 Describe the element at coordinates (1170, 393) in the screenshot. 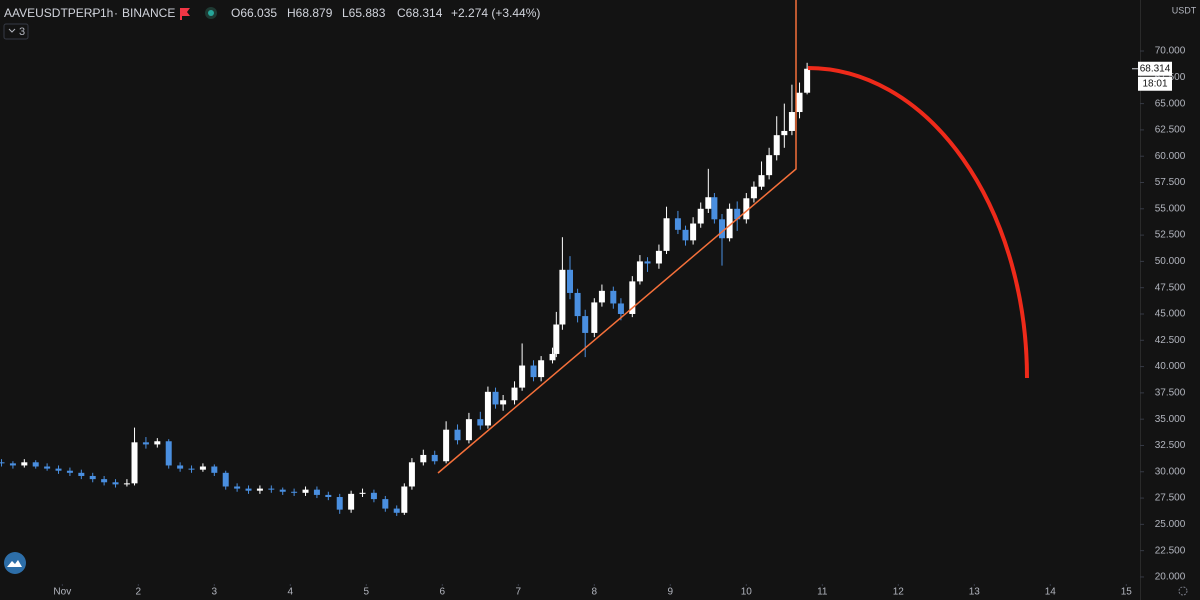

I see `y-tick-label: 37.500` at that location.